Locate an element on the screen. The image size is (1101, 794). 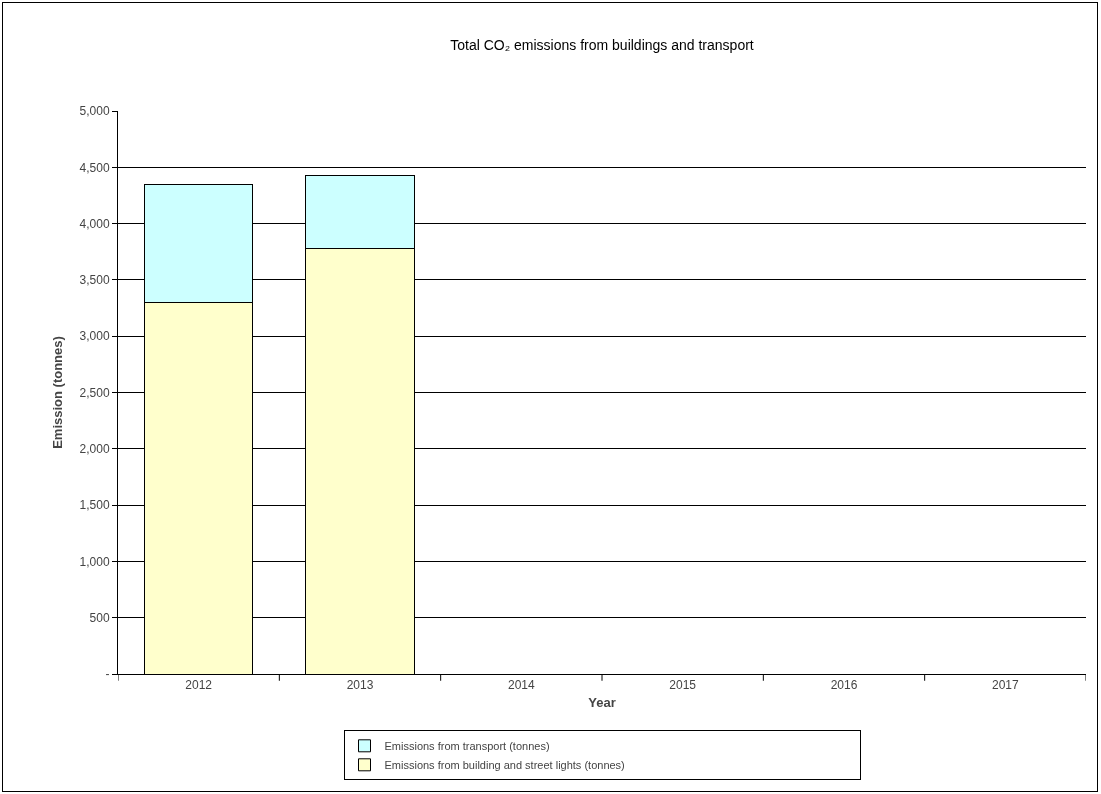
y-tick-label: 2,500 is located at coordinates (94, 392).